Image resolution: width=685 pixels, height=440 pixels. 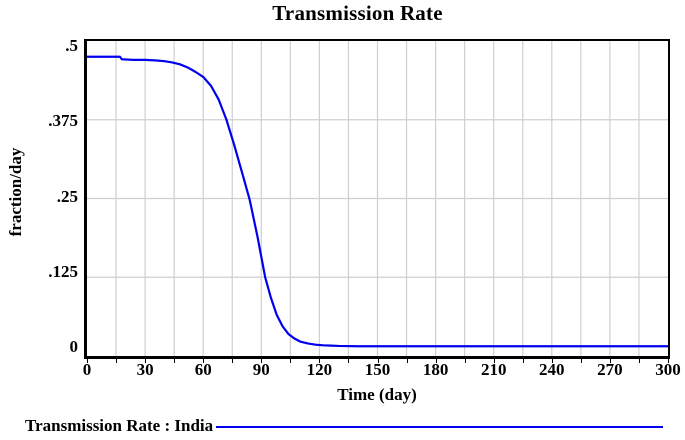 I want to click on y-tick-label: 0, so click(x=74, y=347).